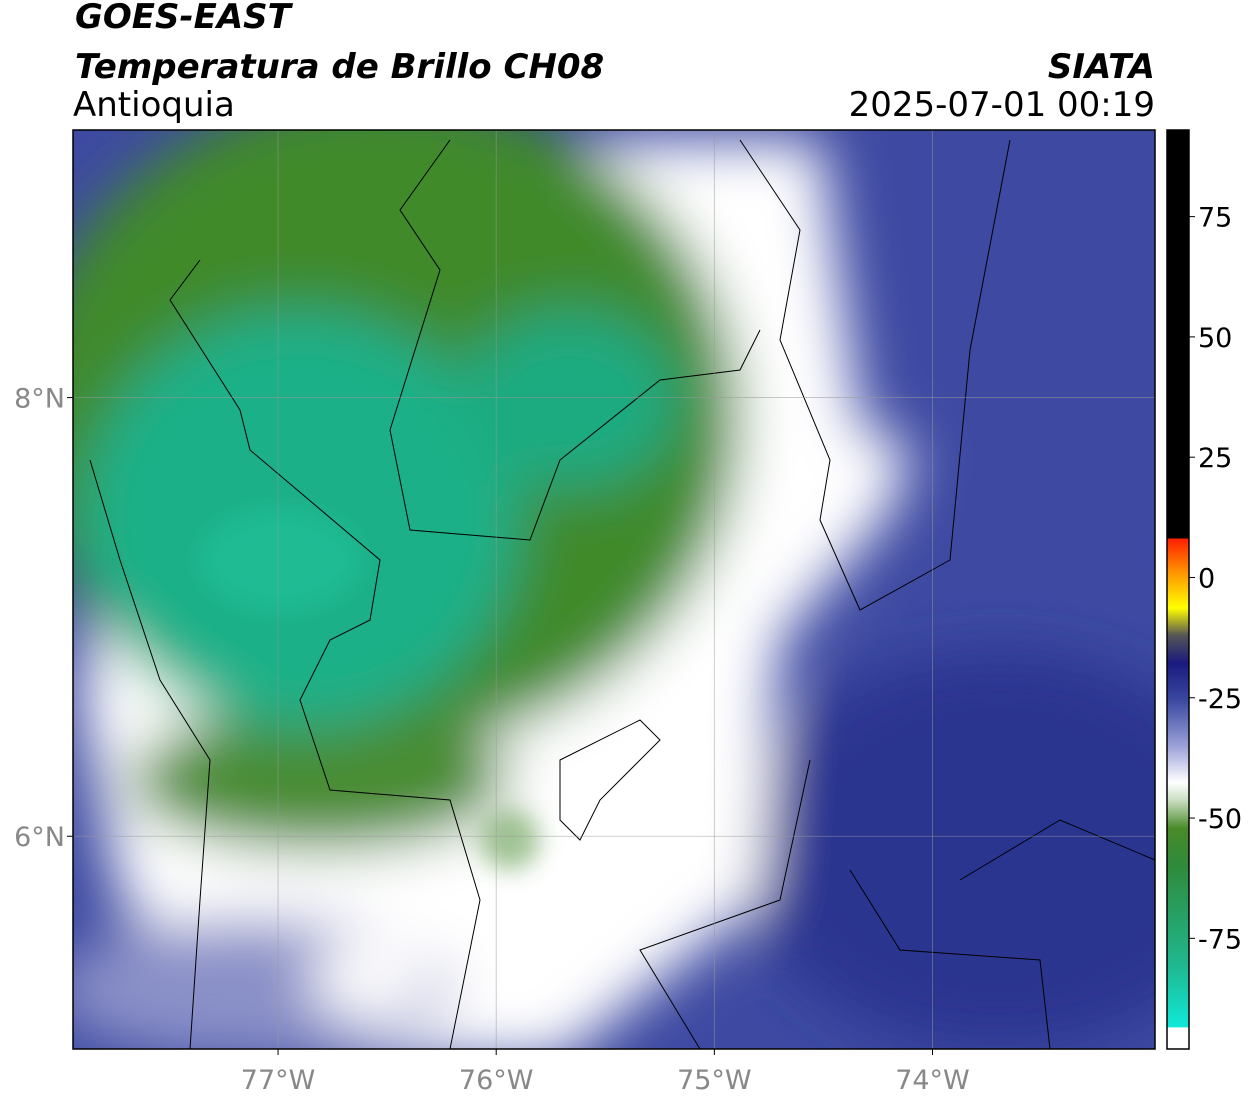  What do you see at coordinates (39, 837) in the screenshot?
I see `y-tick-label: 6°N` at bounding box center [39, 837].